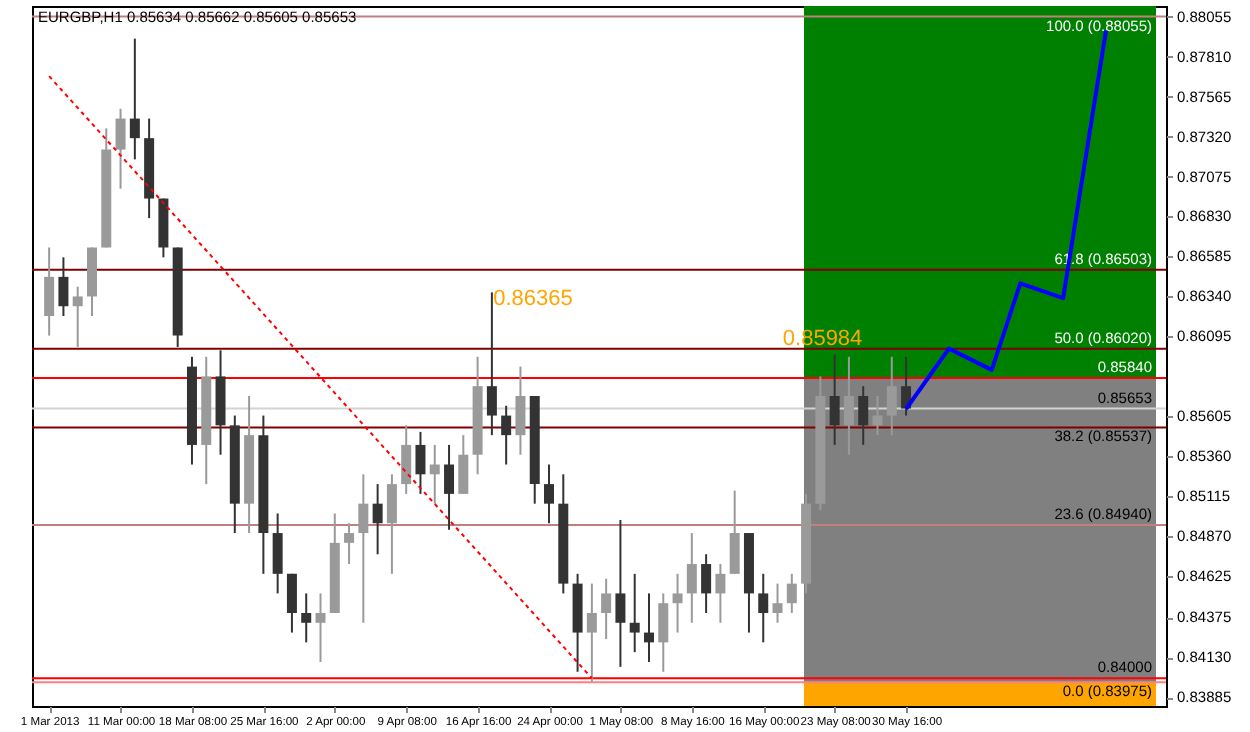 The width and height of the screenshot is (1250, 732). Describe the element at coordinates (533, 298) in the screenshot. I see `annotation: 0.86365` at that location.